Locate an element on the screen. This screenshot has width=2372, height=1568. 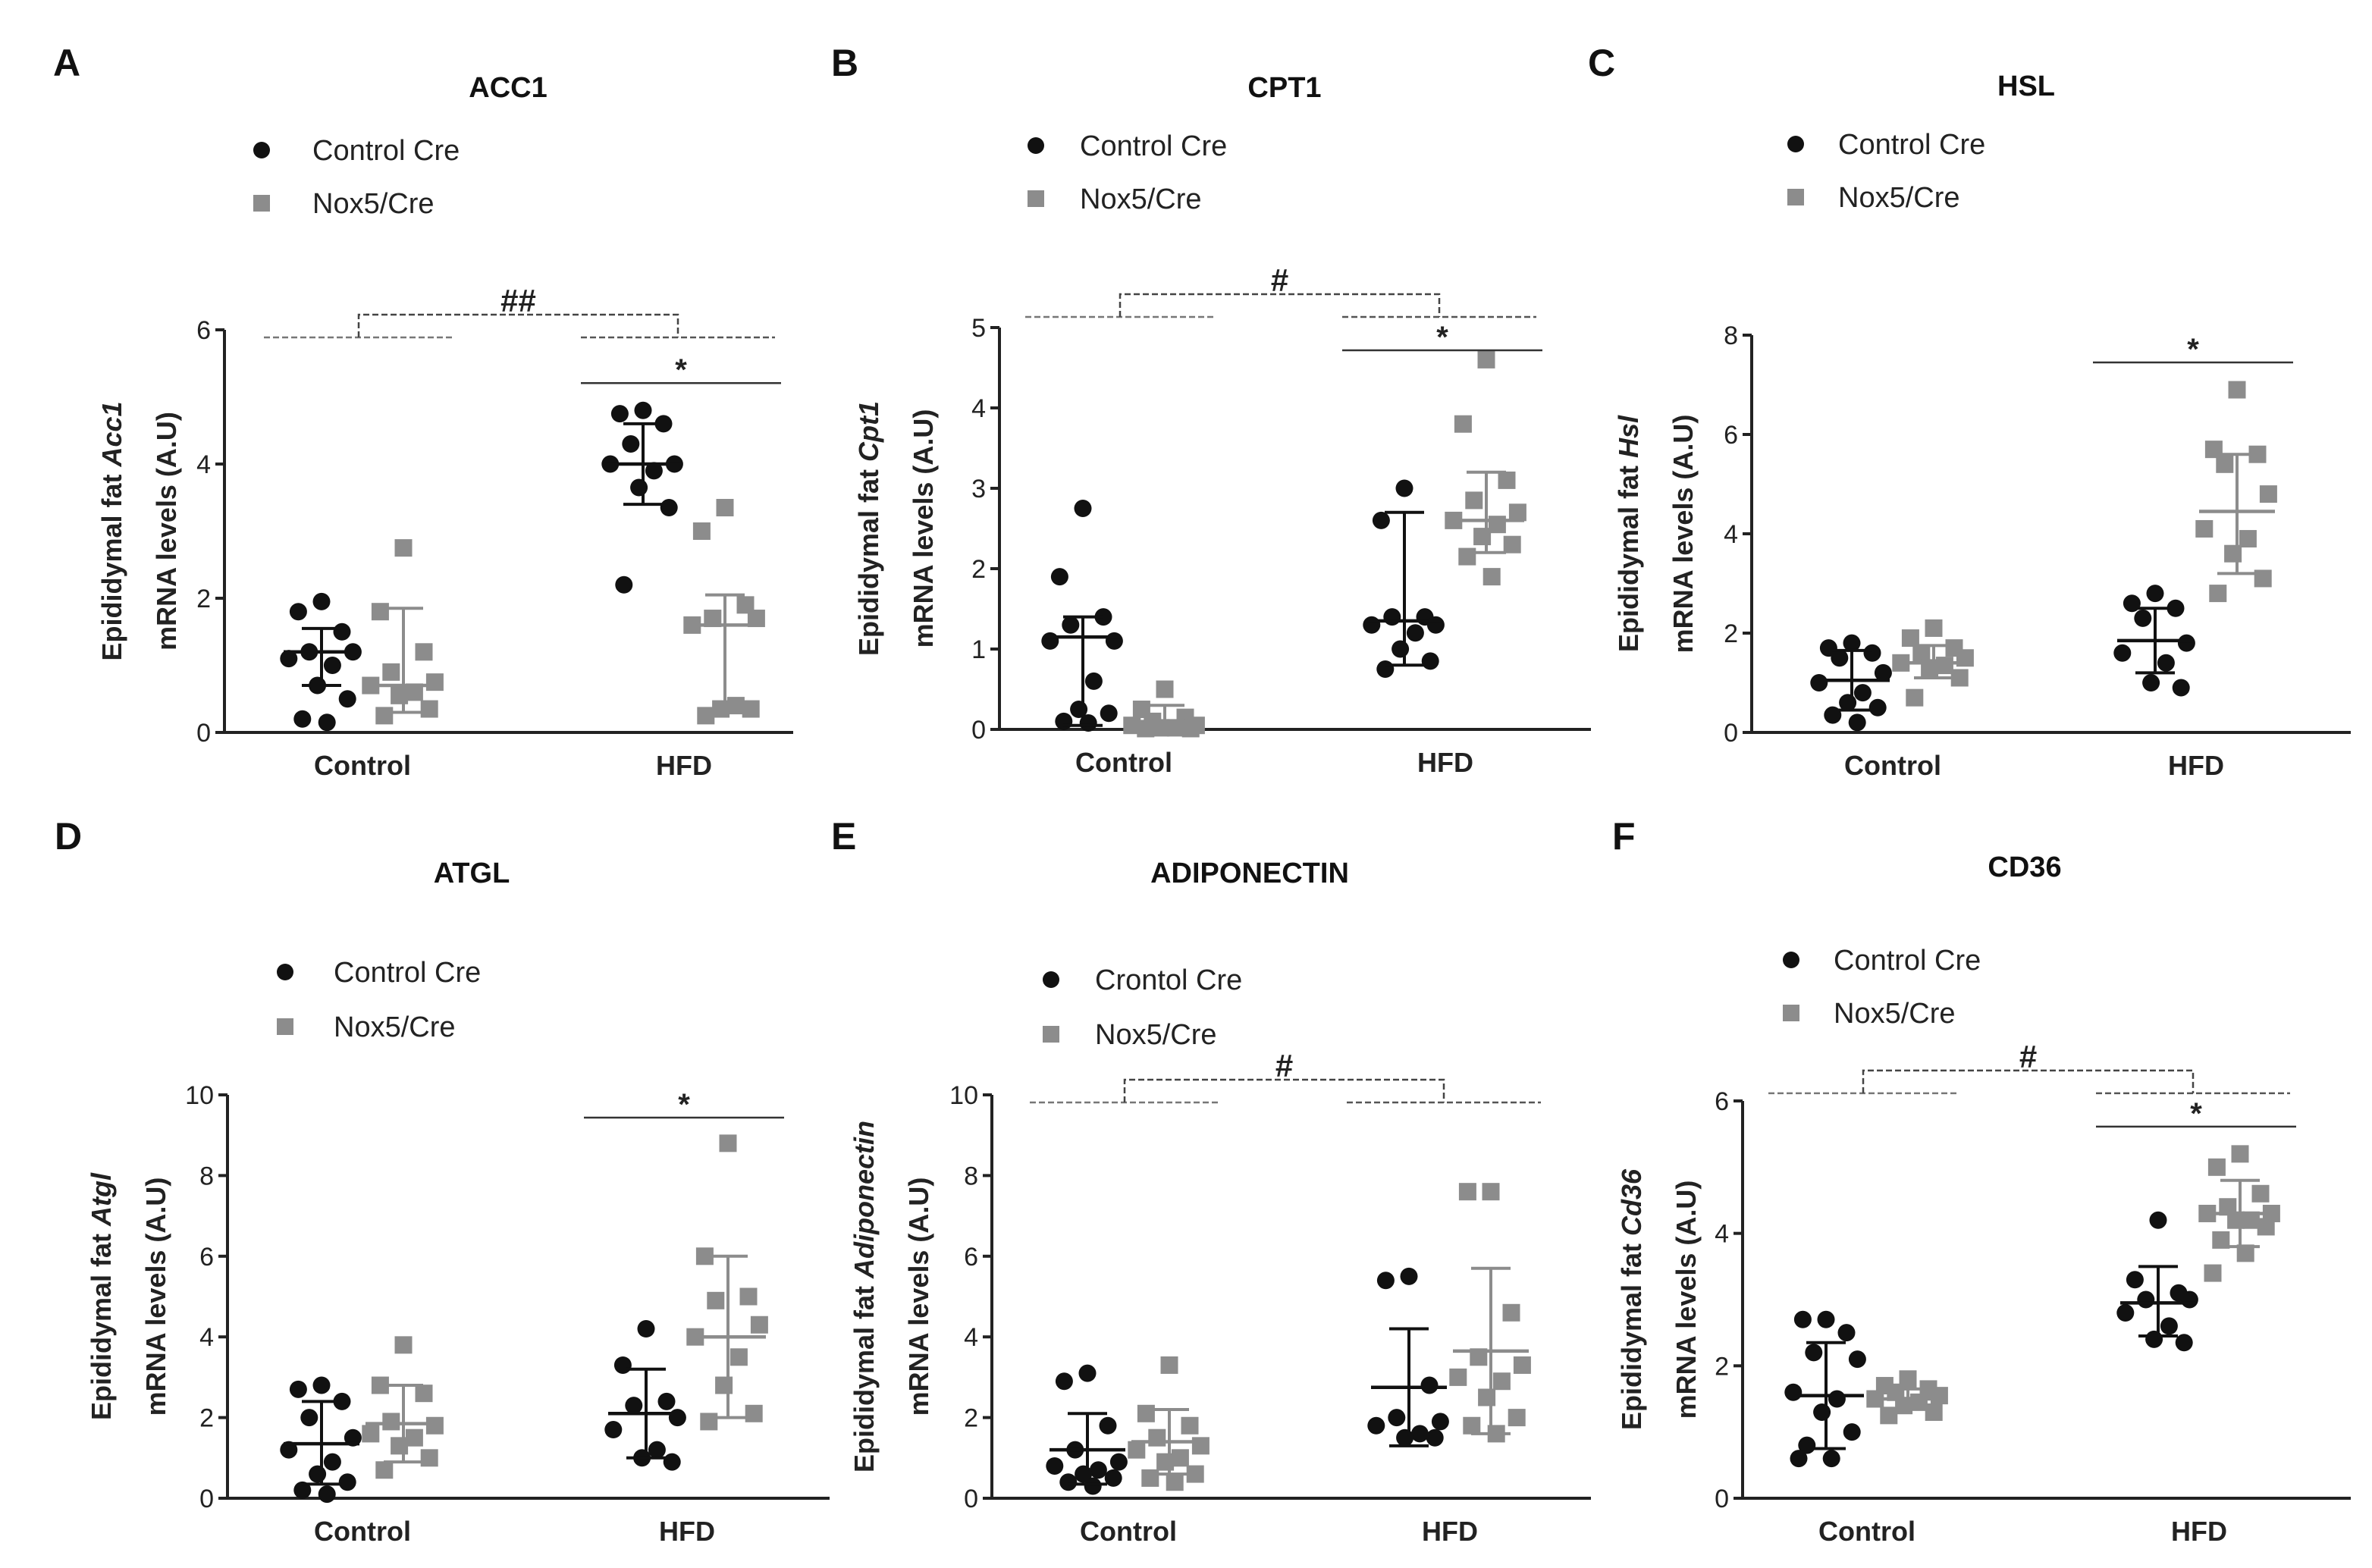
chart-title: CD36 is located at coordinates (2024, 867).